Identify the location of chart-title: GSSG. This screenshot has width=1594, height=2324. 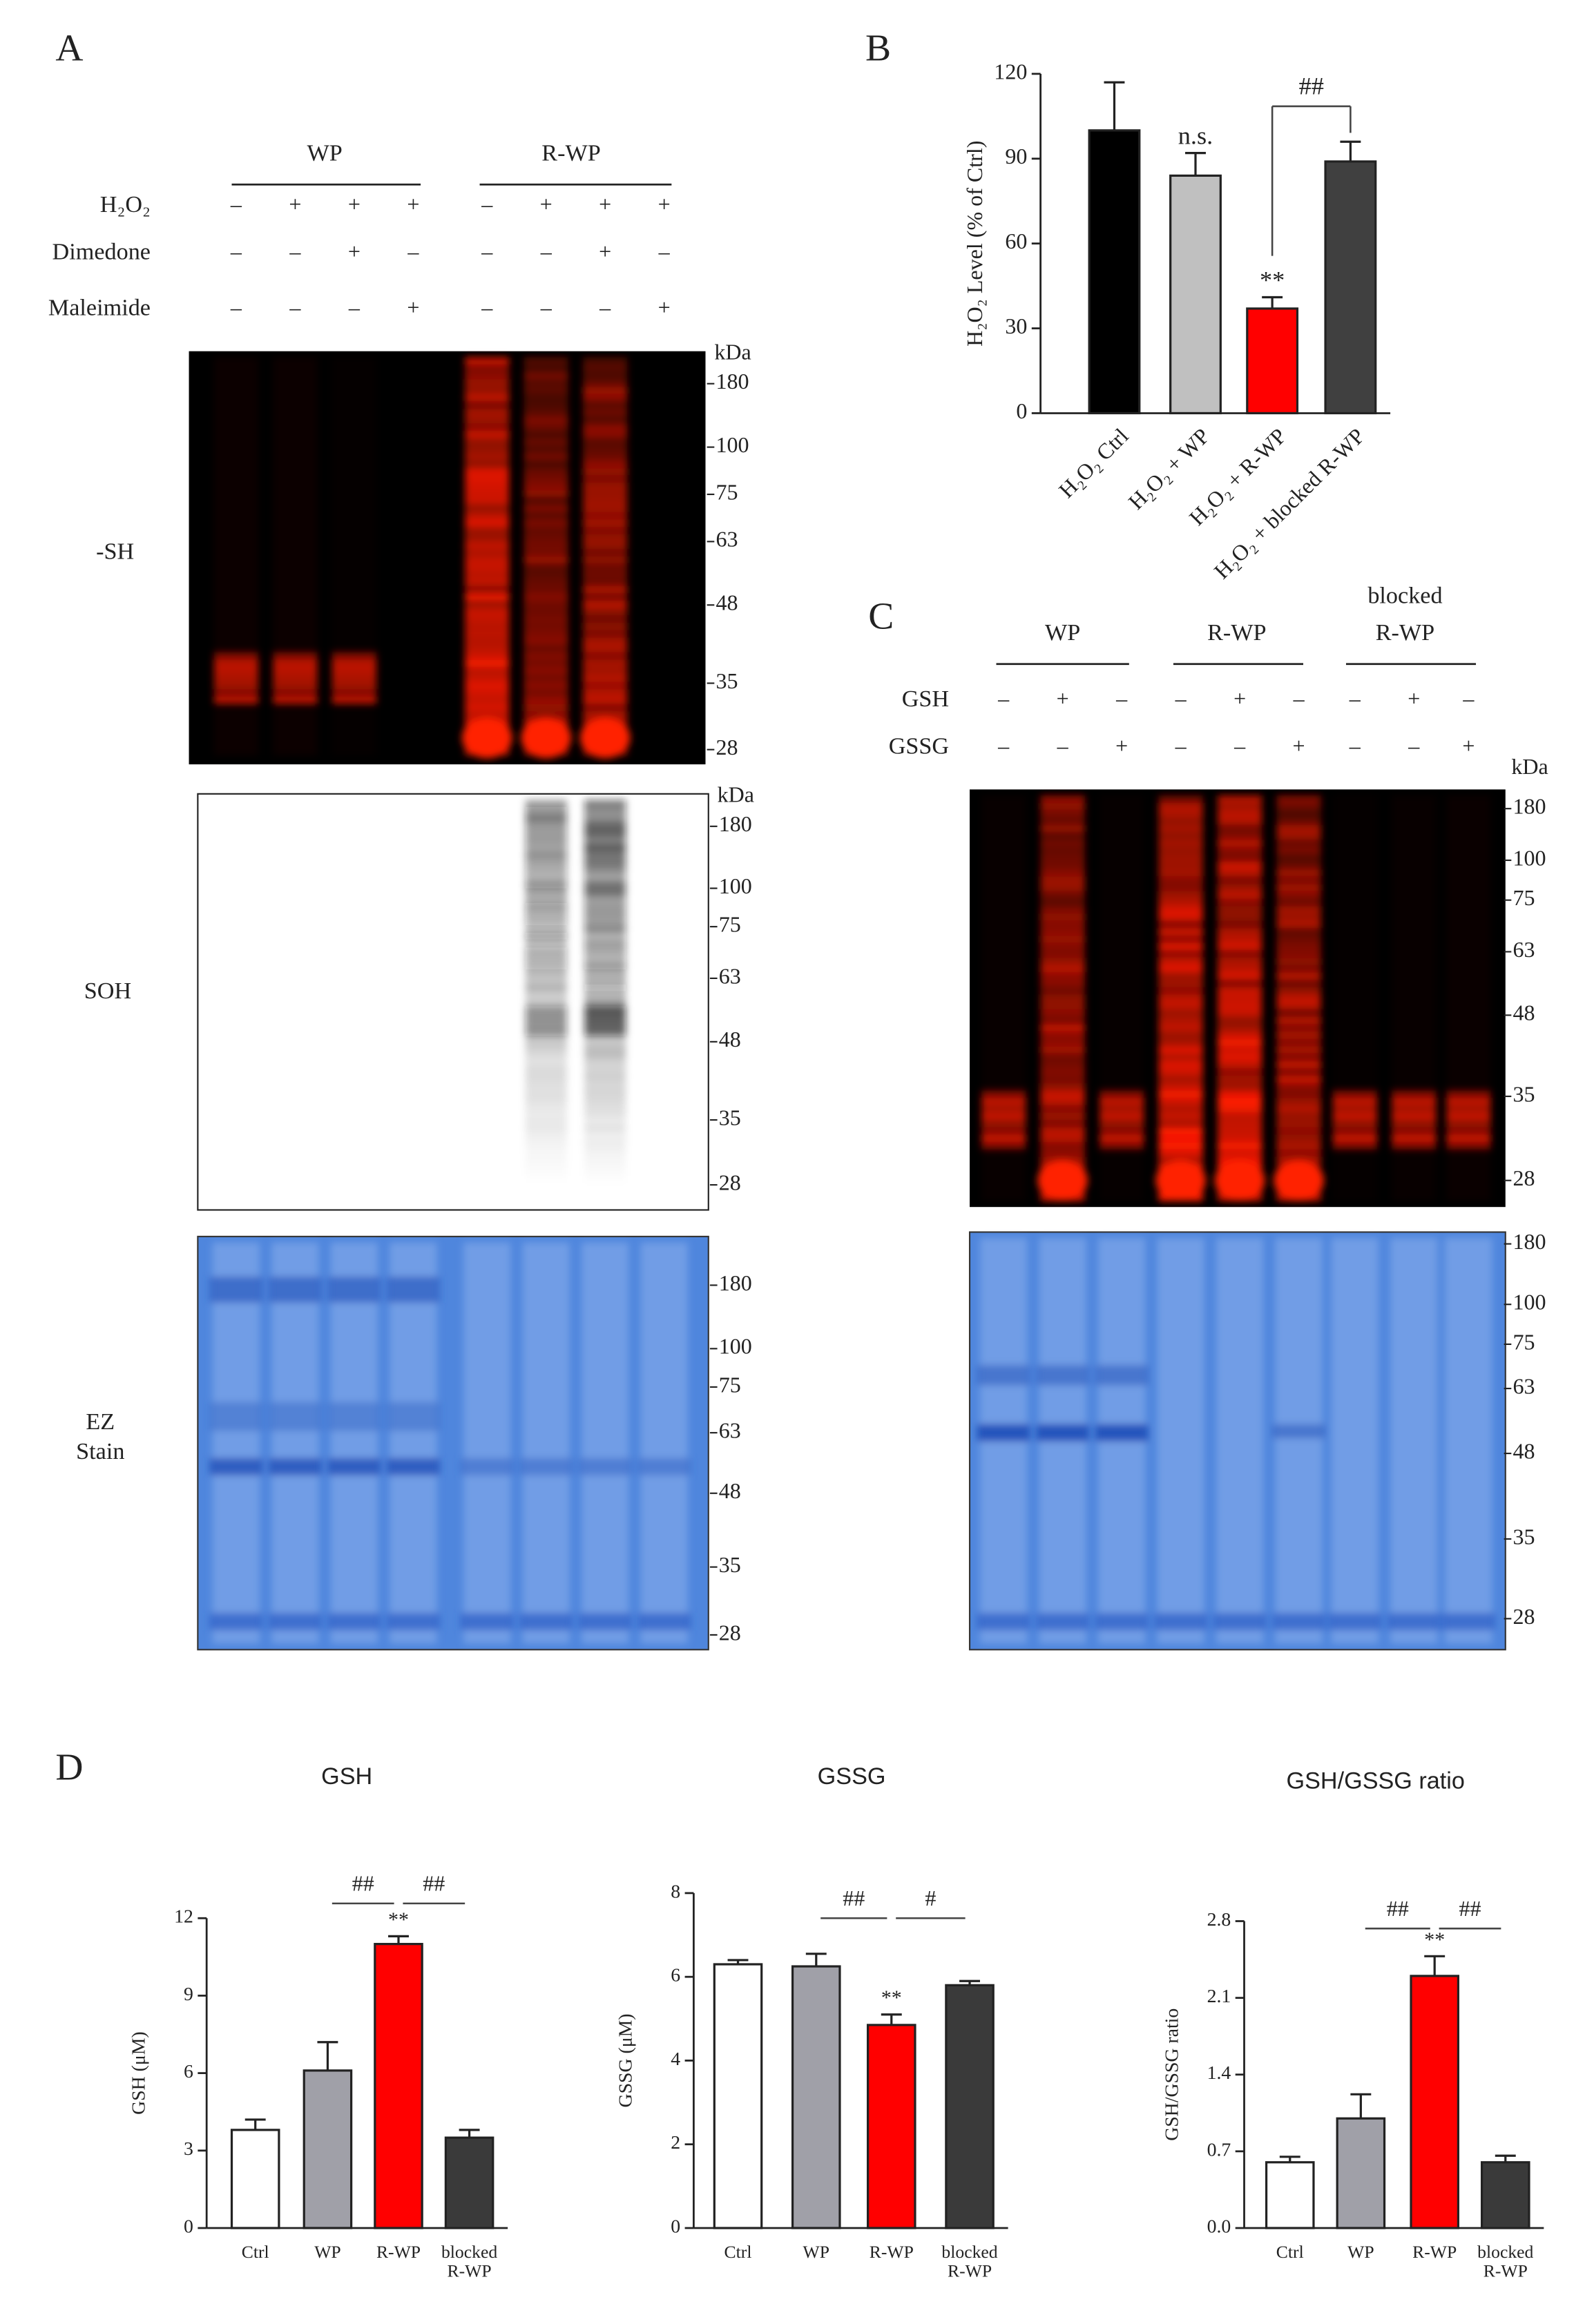
(852, 1776).